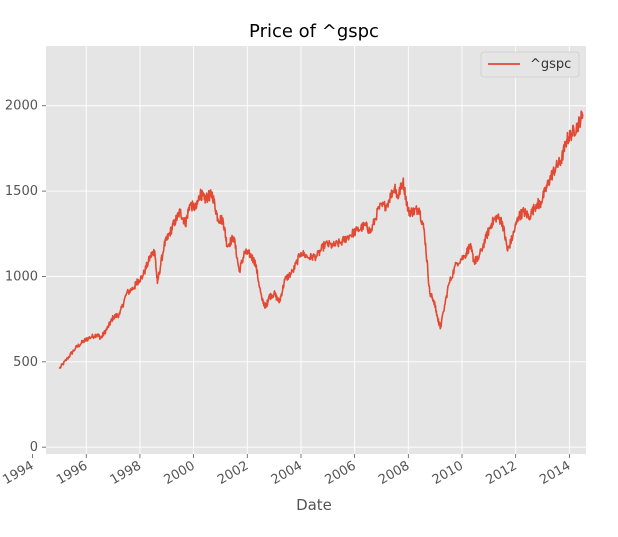  What do you see at coordinates (502, 473) in the screenshot?
I see `x-tick-label: 2012` at bounding box center [502, 473].